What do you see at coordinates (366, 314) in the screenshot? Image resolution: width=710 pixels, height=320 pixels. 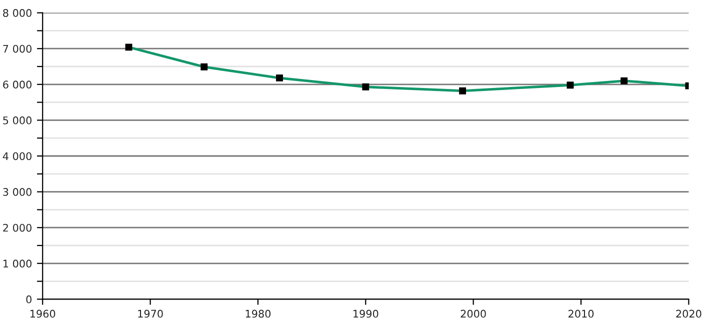 I see `x-tick-label: 1990` at bounding box center [366, 314].